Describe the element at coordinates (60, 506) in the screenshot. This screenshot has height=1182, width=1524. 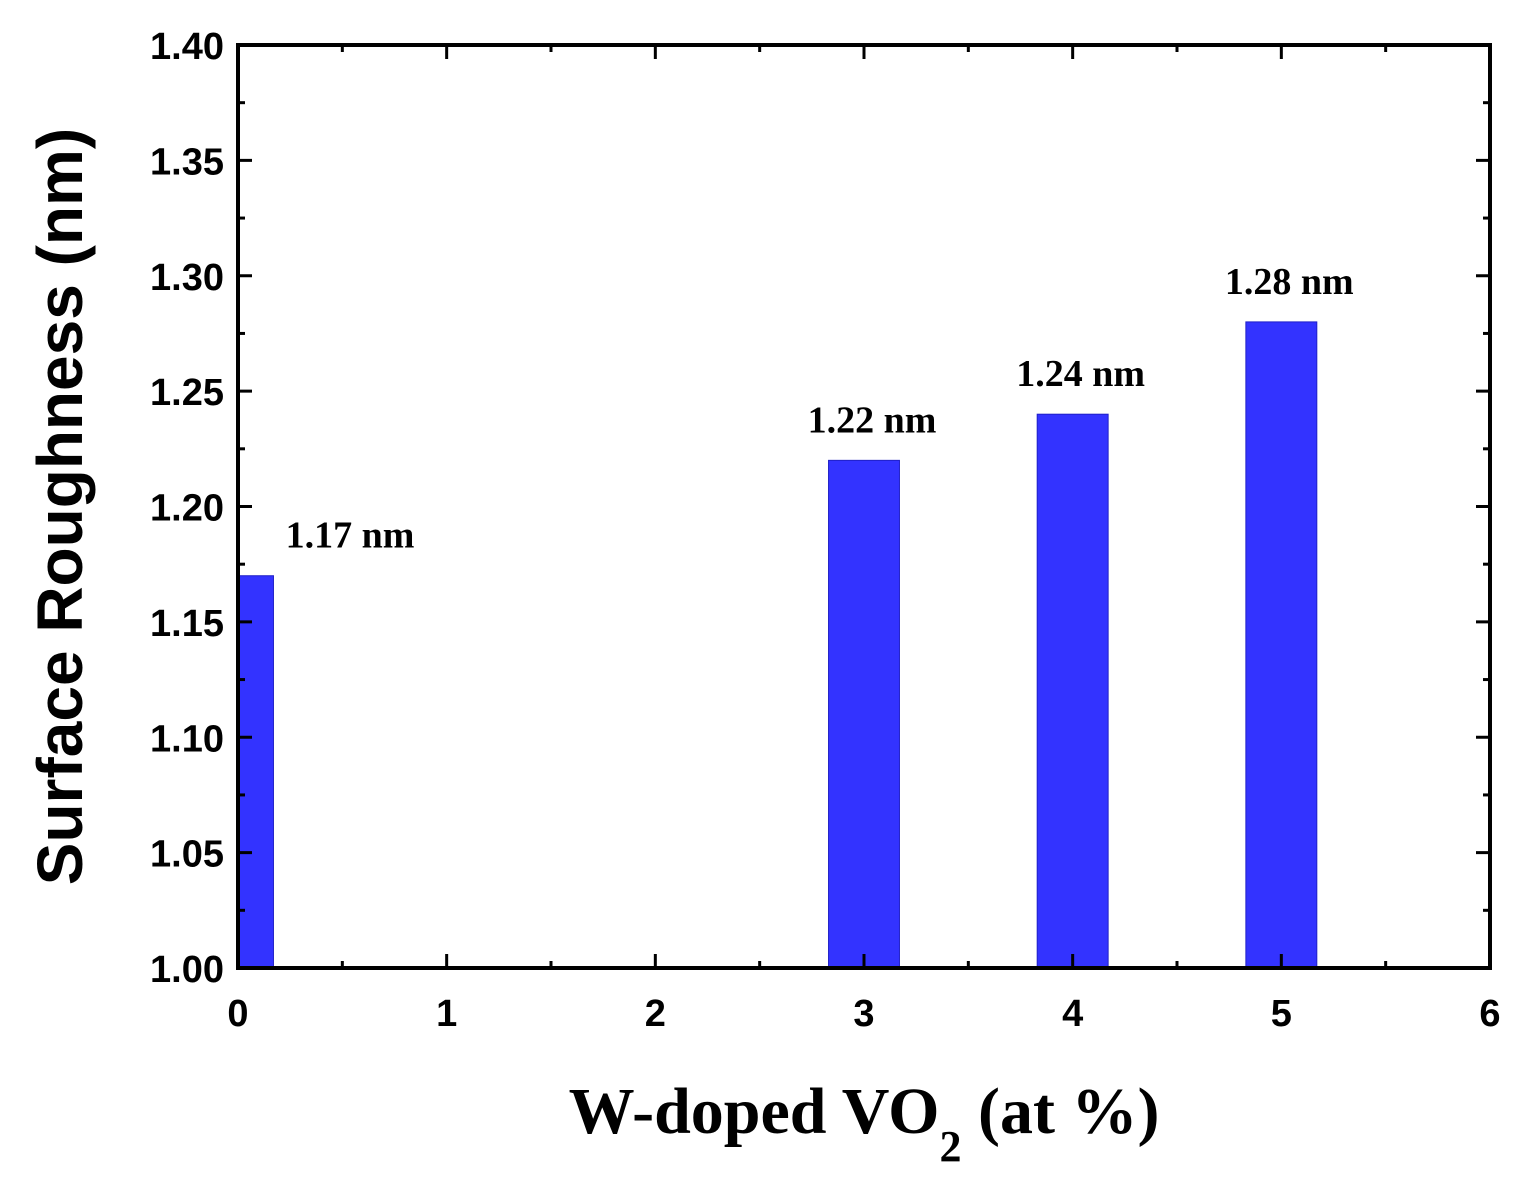
I see `y-axis-title: Surface Roughness (nm)` at that location.